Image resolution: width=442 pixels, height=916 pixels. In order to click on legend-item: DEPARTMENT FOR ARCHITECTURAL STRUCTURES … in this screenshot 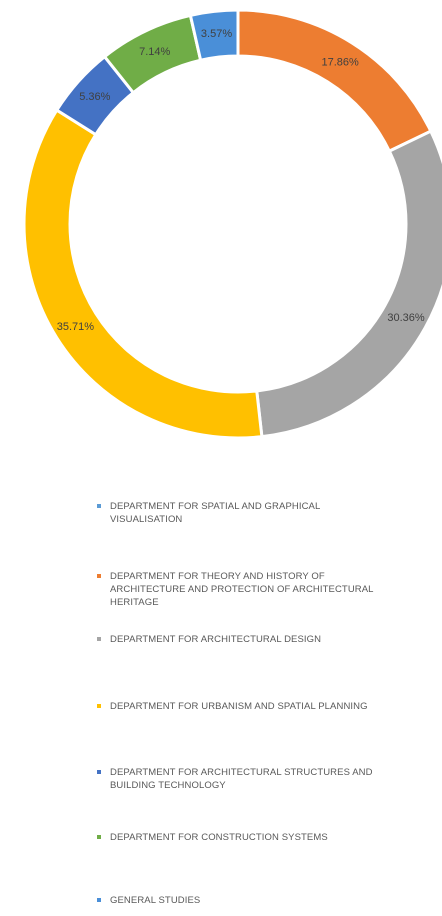, I will do `click(260, 779)`.